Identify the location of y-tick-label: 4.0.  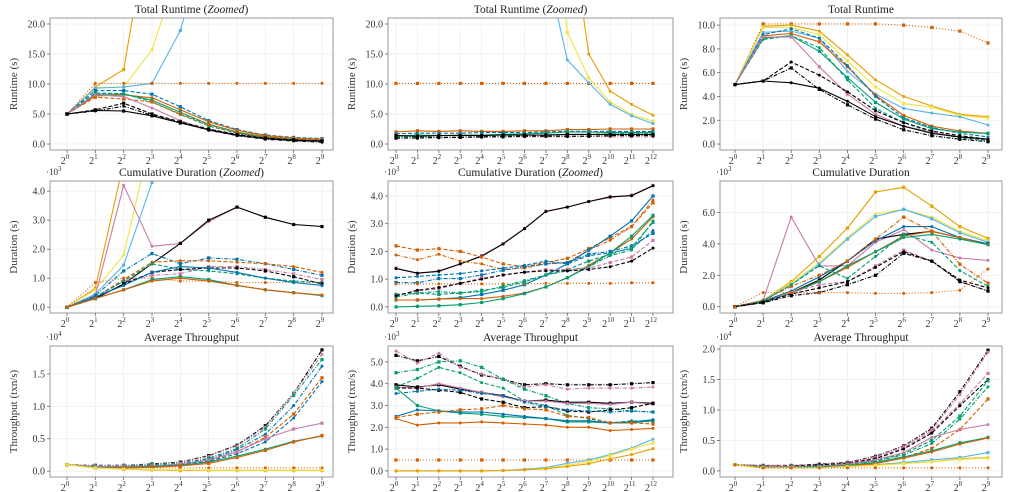
(39, 192).